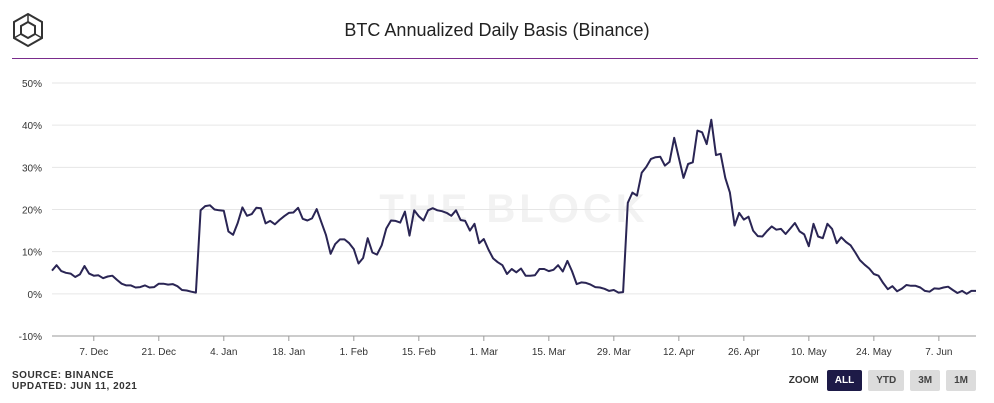  What do you see at coordinates (288, 352) in the screenshot?
I see `x-tick-label: 18. Jan` at bounding box center [288, 352].